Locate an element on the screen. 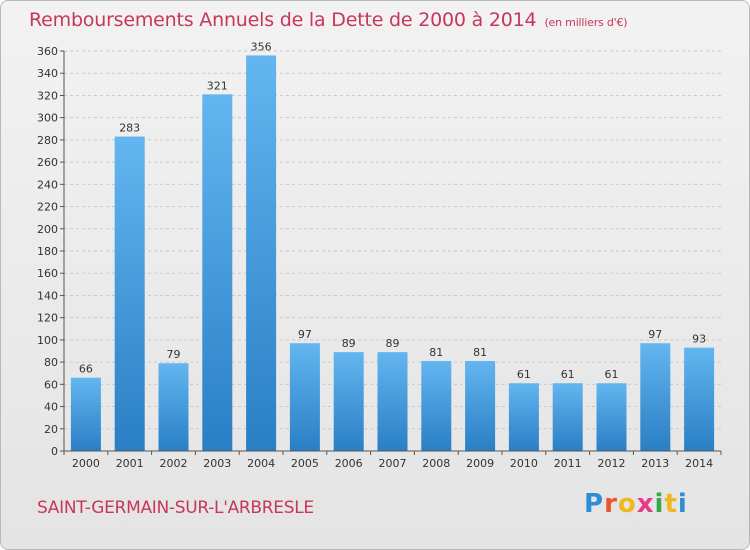 The width and height of the screenshot is (750, 550). x-tick-label-2011: 2011 is located at coordinates (568, 463).